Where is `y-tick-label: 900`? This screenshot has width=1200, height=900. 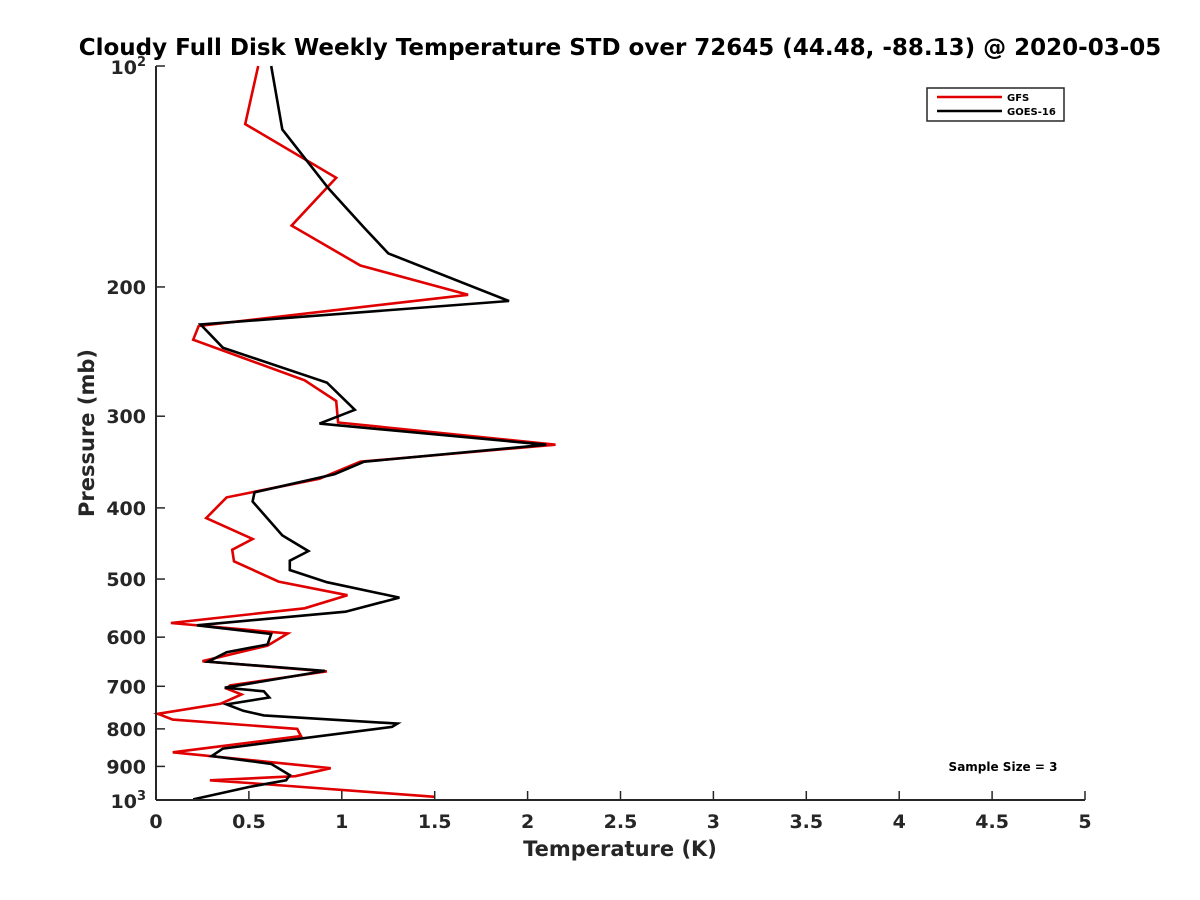 y-tick-label: 900 is located at coordinates (126, 767).